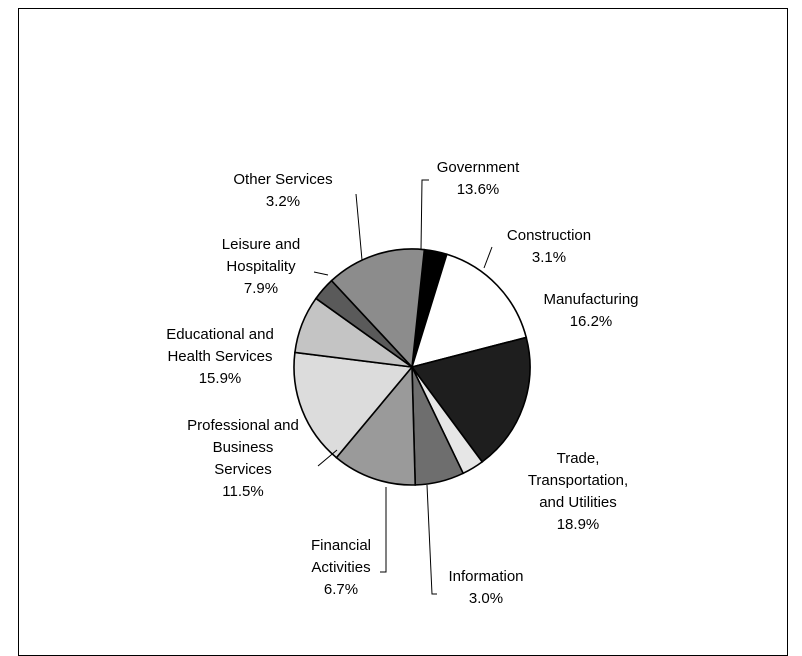 This screenshot has height=656, width=802. Describe the element at coordinates (282, 190) in the screenshot. I see `slice-label: Other Services 3.2%` at that location.